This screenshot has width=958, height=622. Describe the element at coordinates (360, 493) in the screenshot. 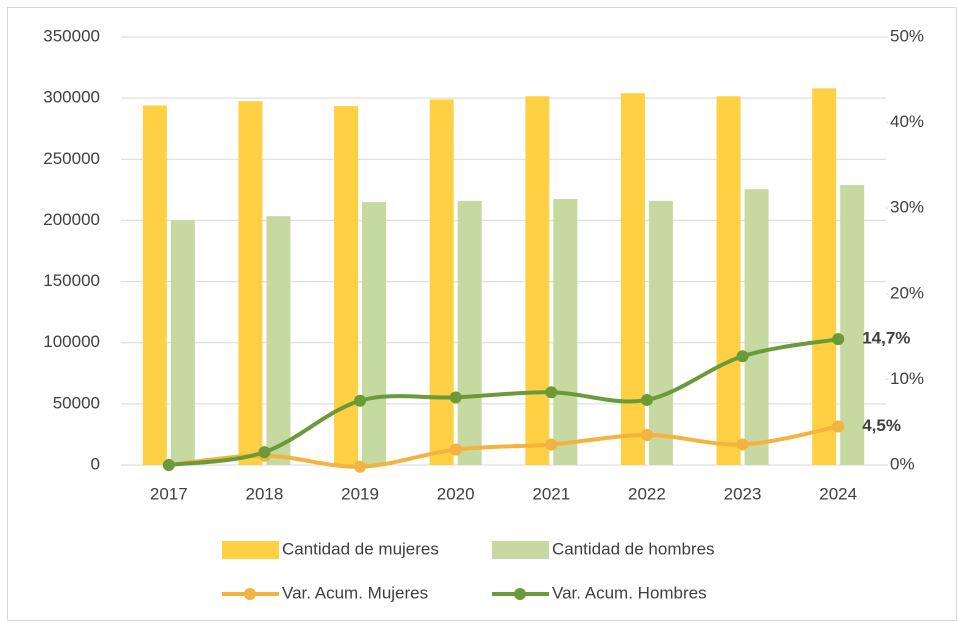

I see `x-tick-label: 2019` at that location.